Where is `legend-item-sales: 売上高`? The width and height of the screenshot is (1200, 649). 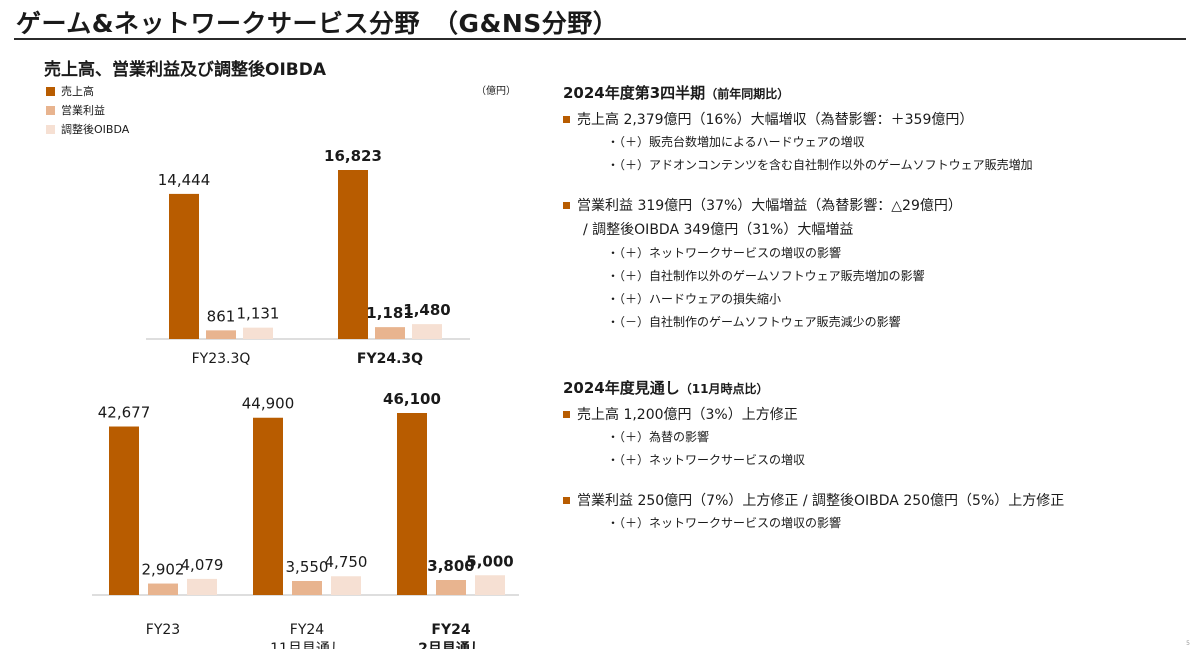 legend-item-sales: 売上高 is located at coordinates (87, 91).